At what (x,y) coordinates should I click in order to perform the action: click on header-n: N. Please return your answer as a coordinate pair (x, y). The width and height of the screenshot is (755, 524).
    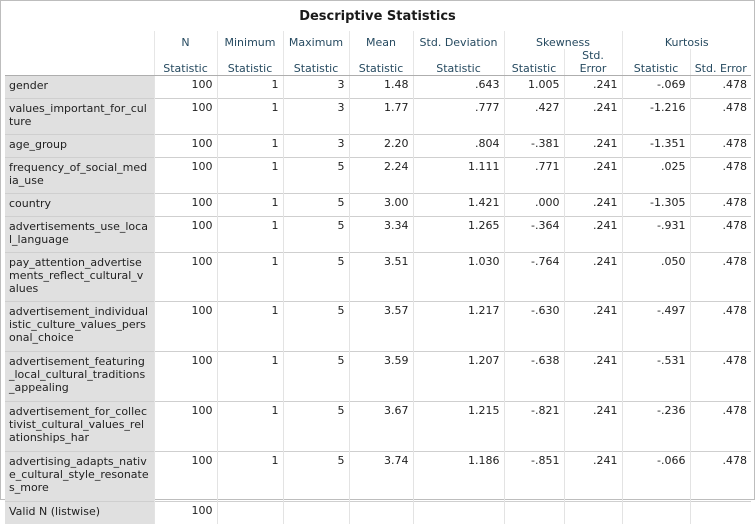
    Looking at the image, I should click on (185, 40).